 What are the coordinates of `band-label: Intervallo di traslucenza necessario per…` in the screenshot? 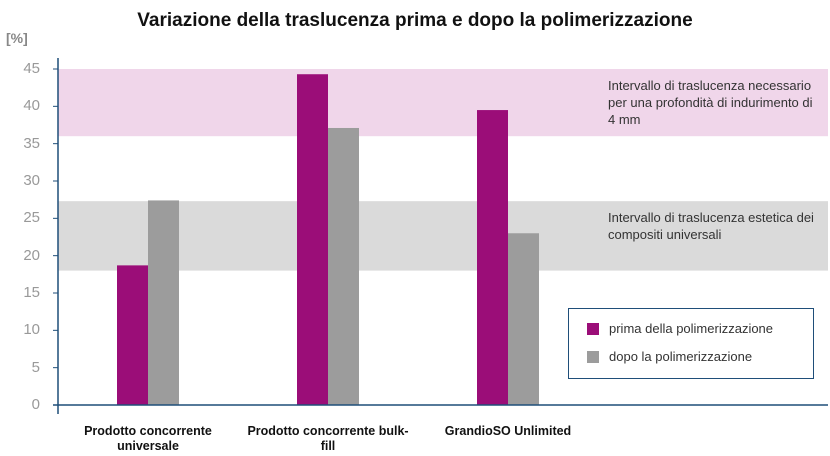 It's located at (710, 102).